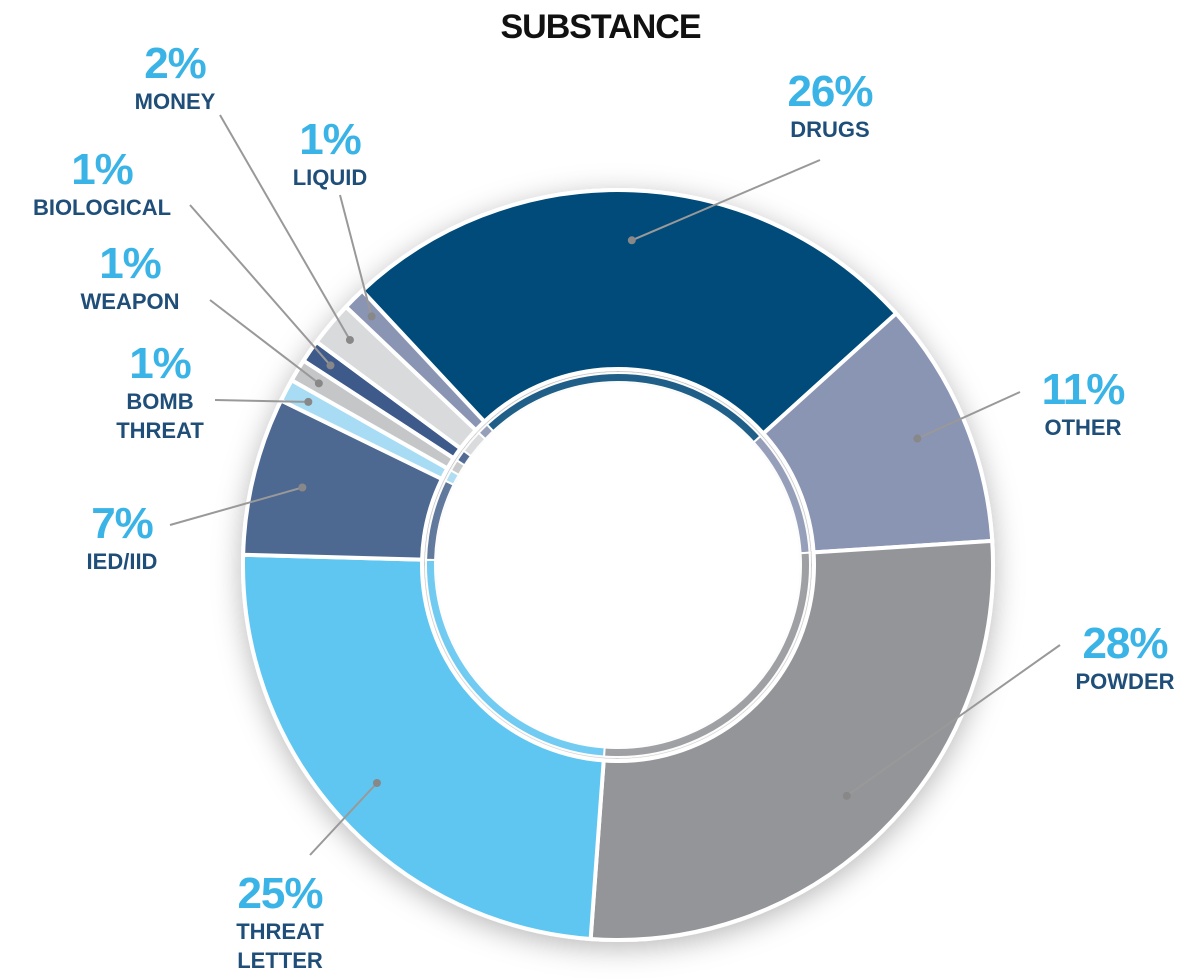 The width and height of the screenshot is (1201, 980). What do you see at coordinates (1083, 427) in the screenshot?
I see `category-label: OTHER` at bounding box center [1083, 427].